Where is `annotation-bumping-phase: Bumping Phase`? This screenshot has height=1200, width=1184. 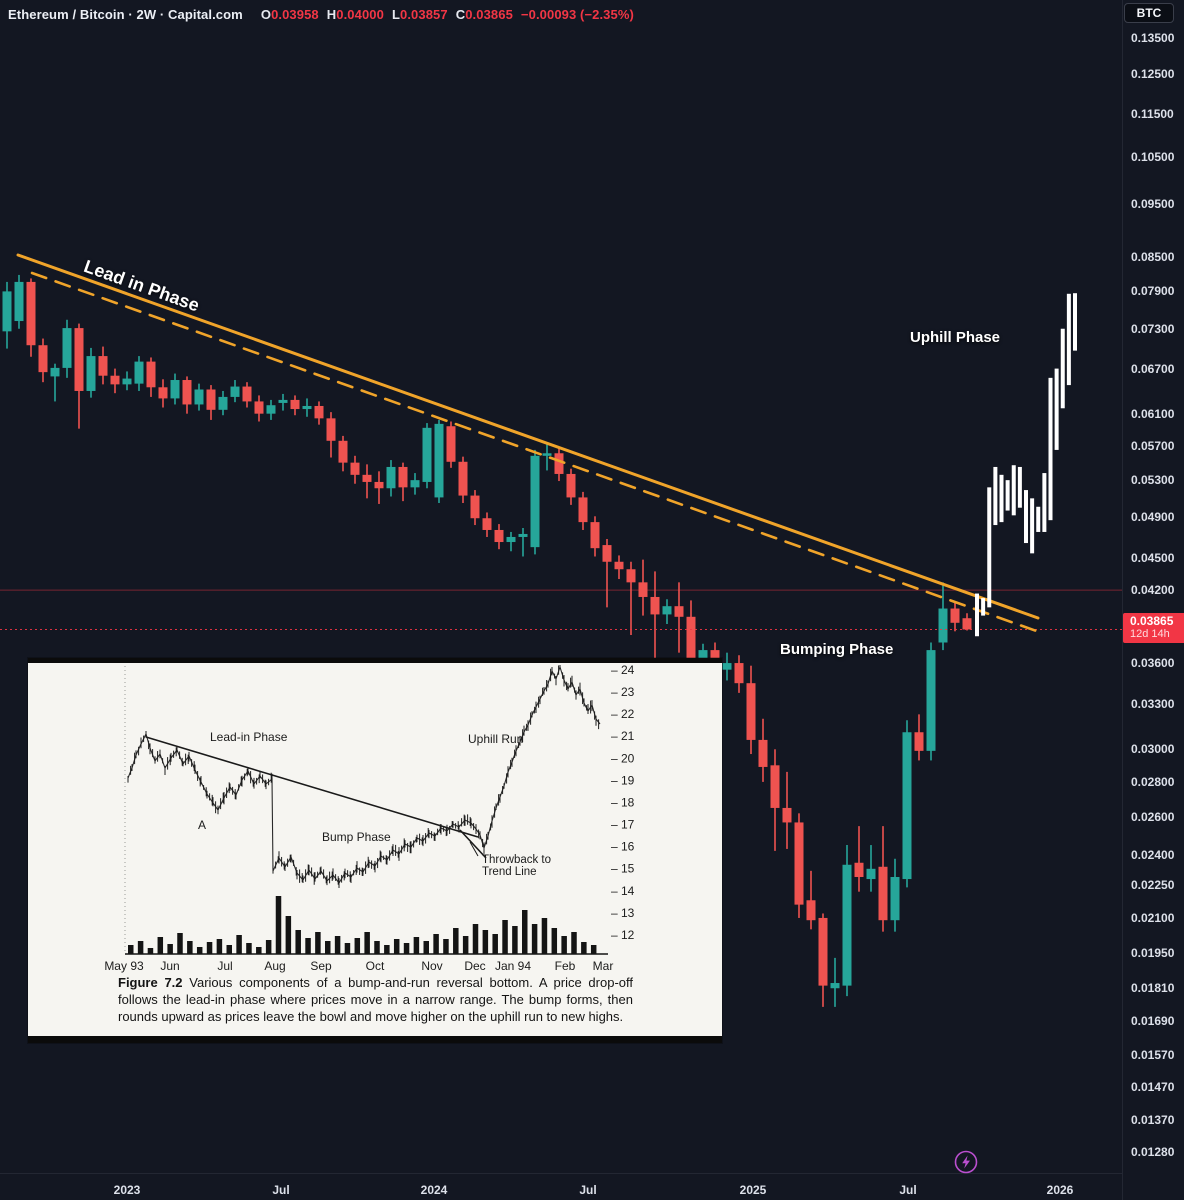 annotation-bumping-phase: Bumping Phase is located at coordinates (837, 649).